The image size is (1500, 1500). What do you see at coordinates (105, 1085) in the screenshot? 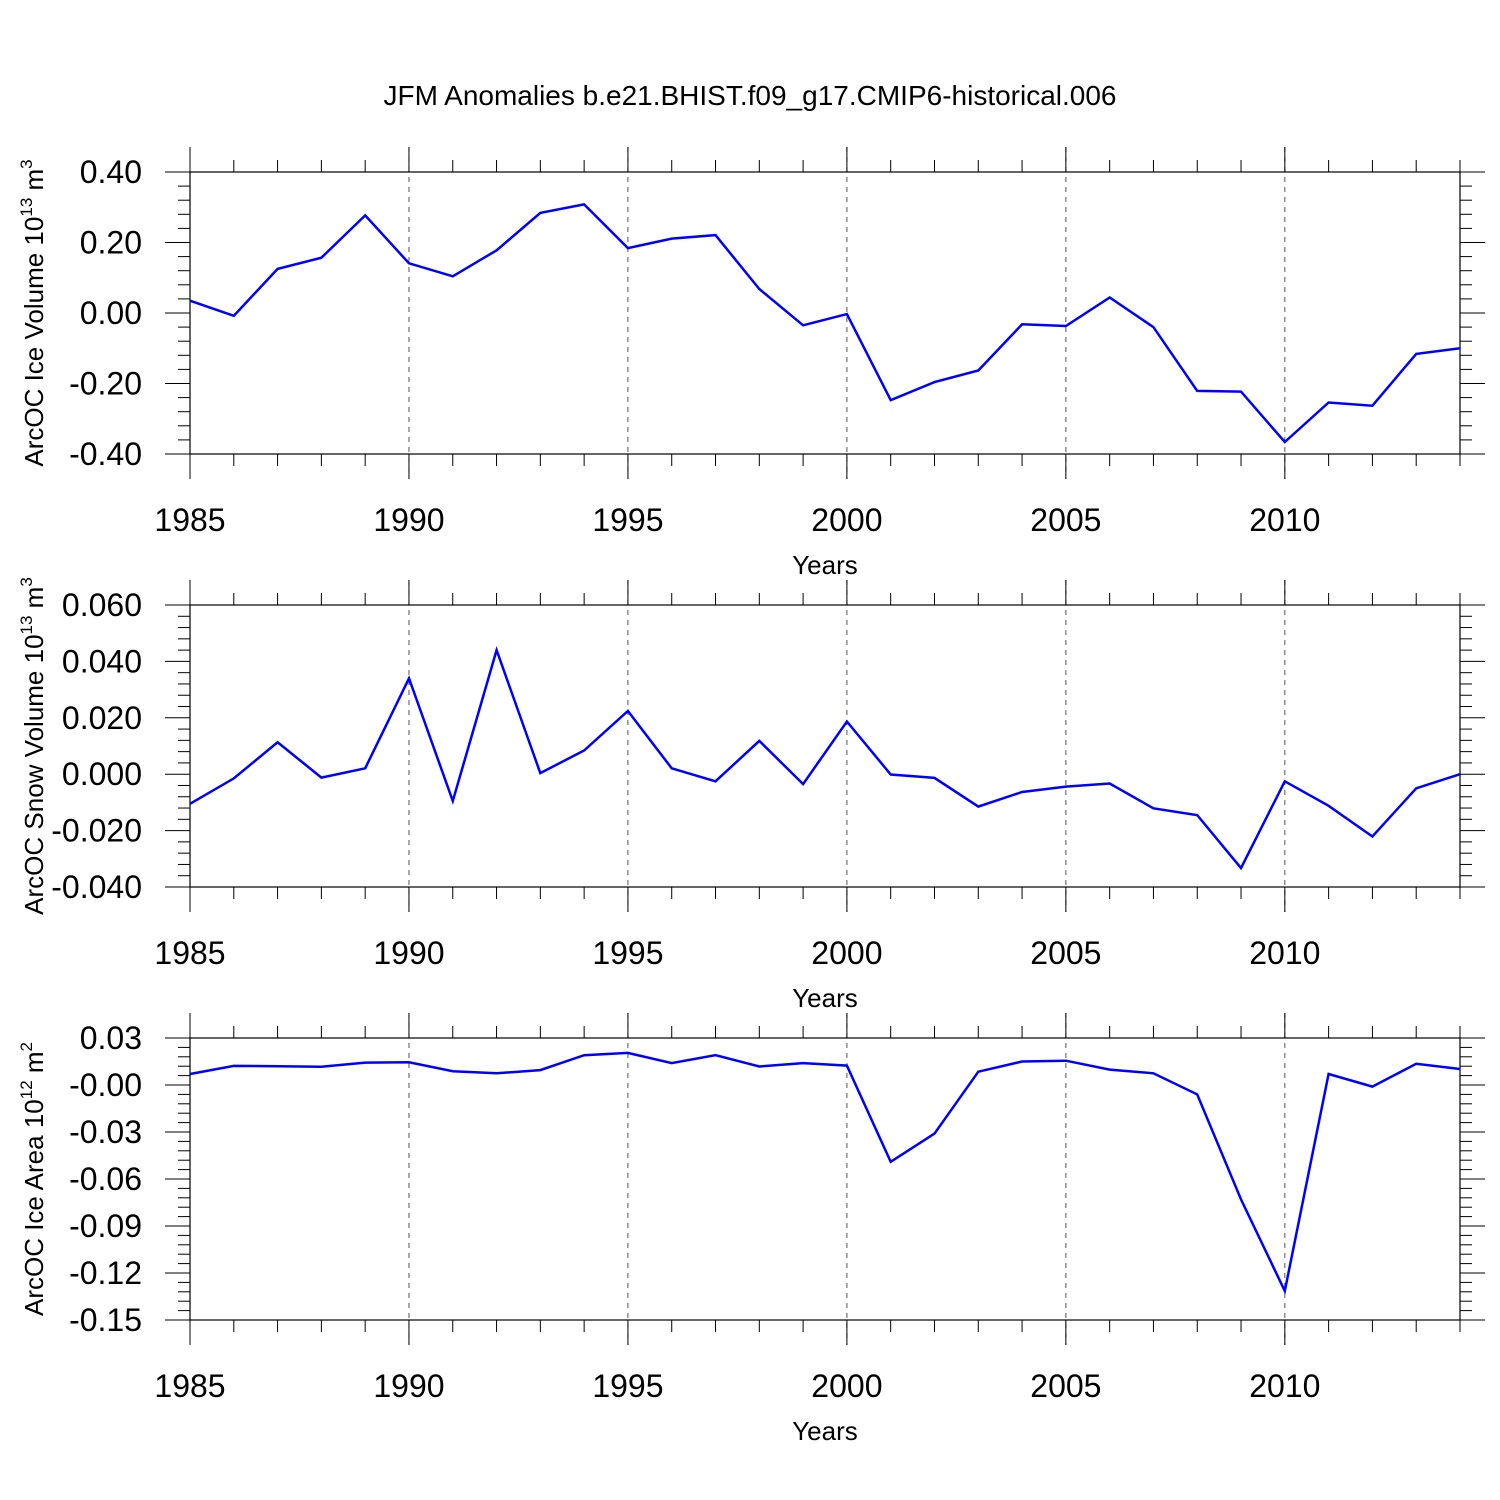
I see `y-tick-label: -0.00` at bounding box center [105, 1085].